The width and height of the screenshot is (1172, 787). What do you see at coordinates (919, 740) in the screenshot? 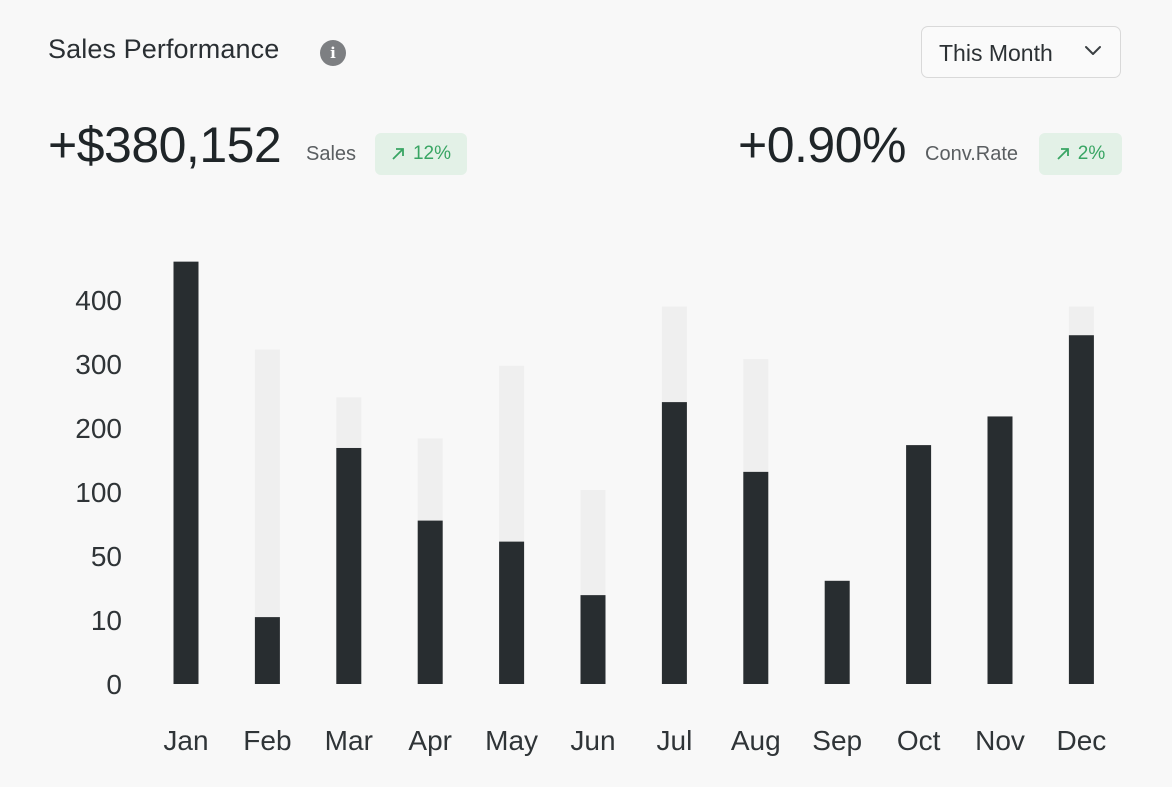
I see `x-tick-label: Oct` at bounding box center [919, 740].